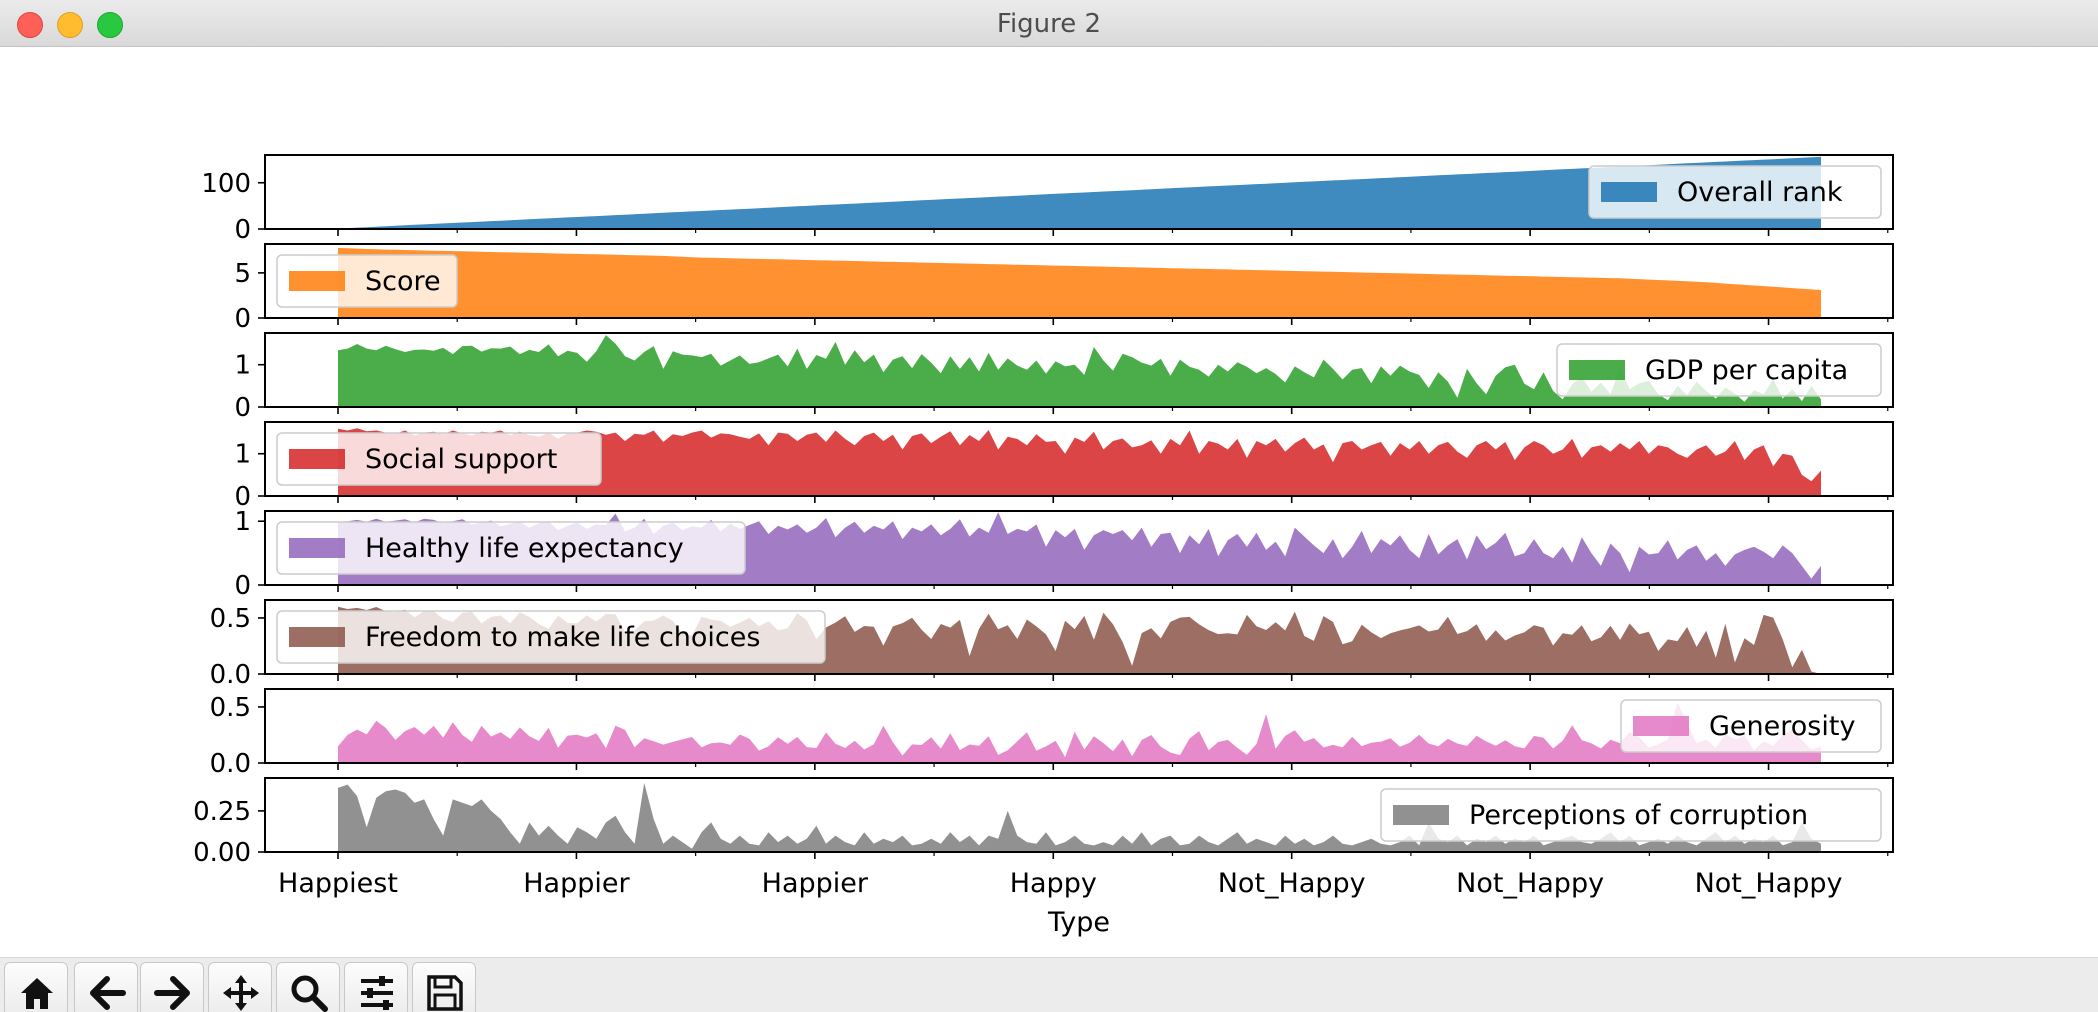 The image size is (2098, 1012). I want to click on save-button, so click(444, 987).